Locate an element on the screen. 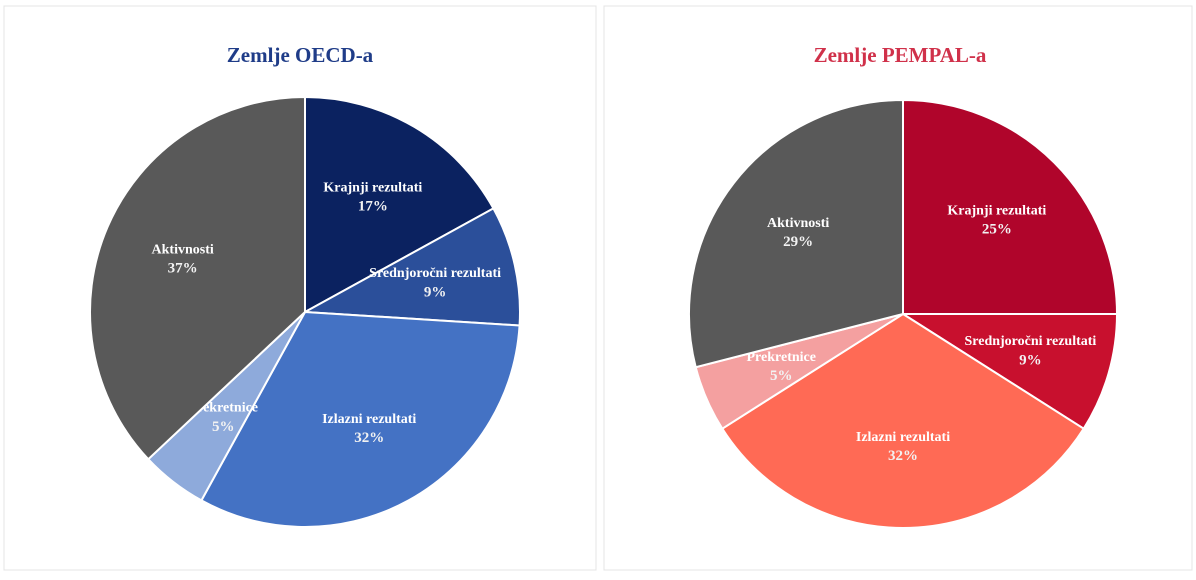 The width and height of the screenshot is (1196, 580). slice-value-label: 17% is located at coordinates (373, 207).